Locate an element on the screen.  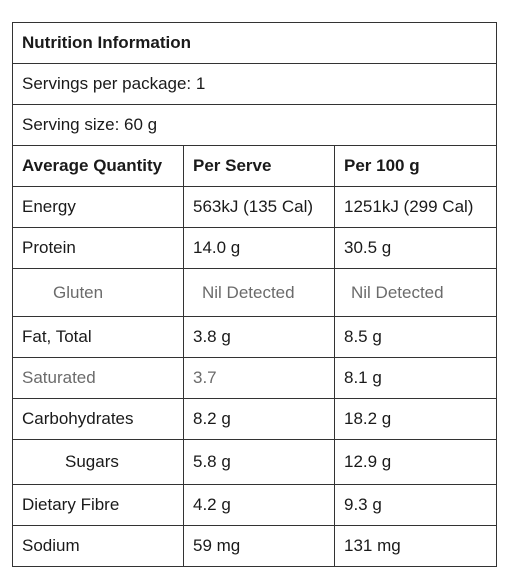
header-row: Average Quantity Per Serve Per 100 g is located at coordinates (255, 166).